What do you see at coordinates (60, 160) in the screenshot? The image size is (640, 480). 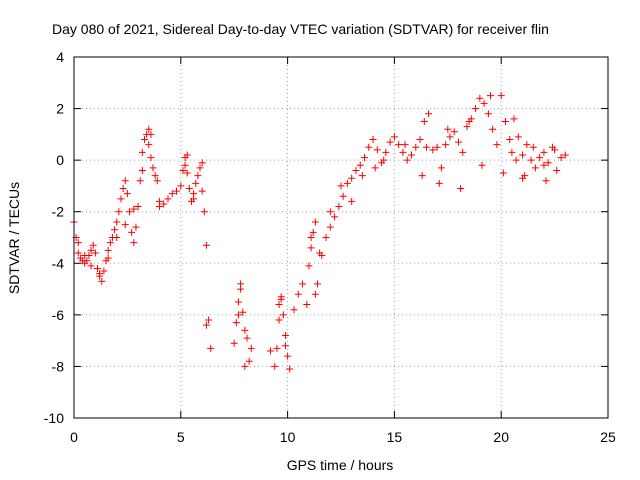 I see `y-tick-label: 0` at bounding box center [60, 160].